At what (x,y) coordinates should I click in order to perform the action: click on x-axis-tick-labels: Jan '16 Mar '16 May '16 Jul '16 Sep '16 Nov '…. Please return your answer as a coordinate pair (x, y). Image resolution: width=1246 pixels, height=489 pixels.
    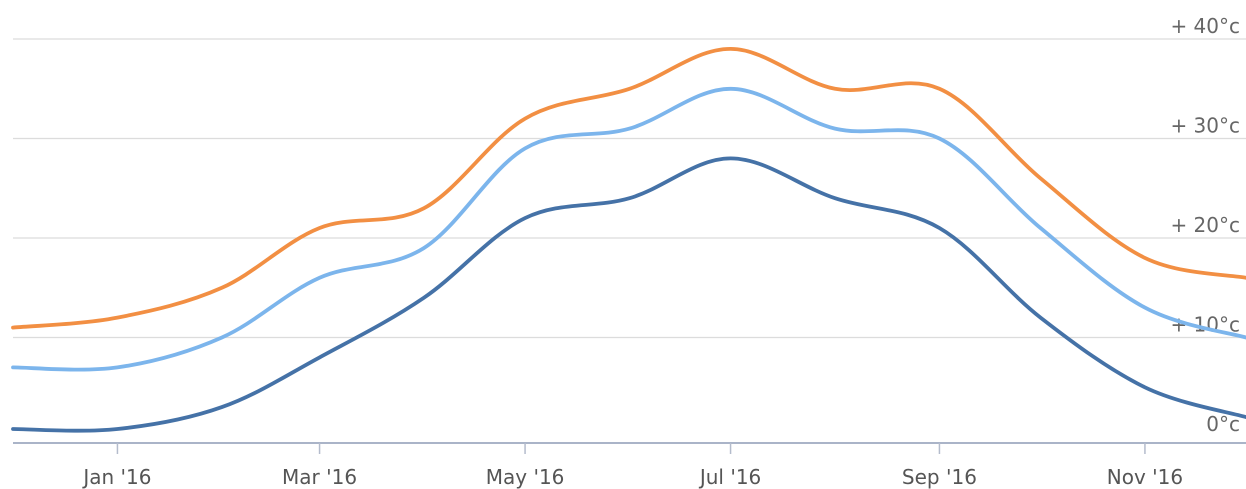
    Looking at the image, I should click on (632, 477).